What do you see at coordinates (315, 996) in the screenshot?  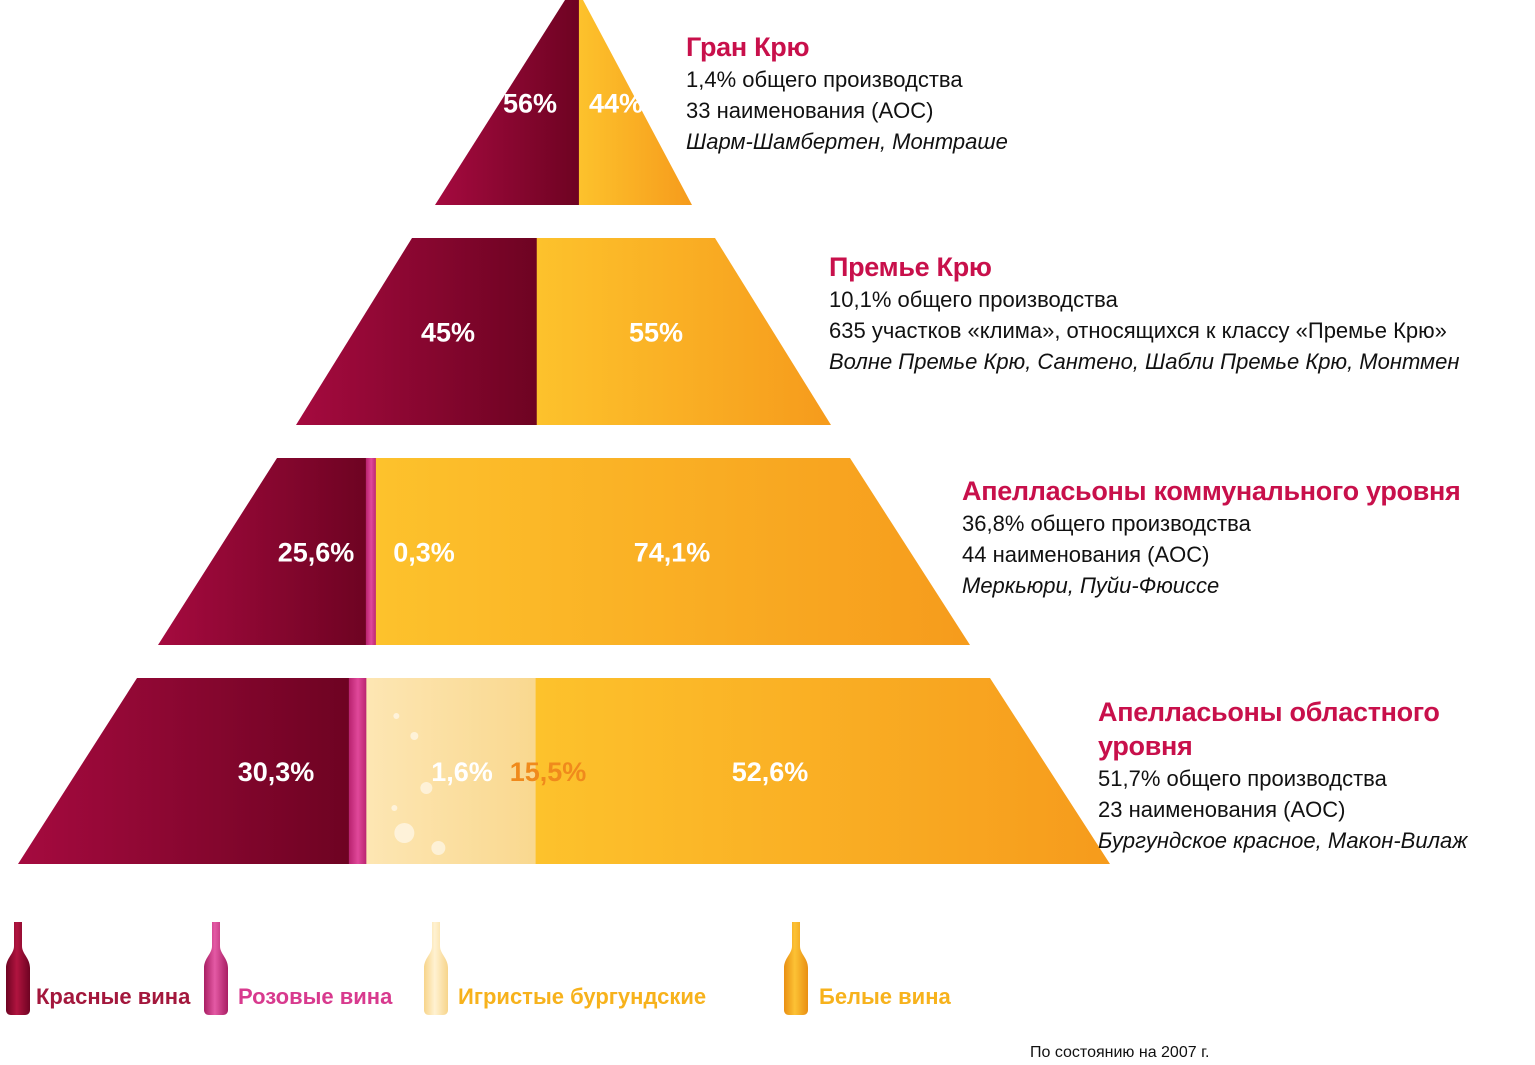 I see `legend-label: Розовые вина` at bounding box center [315, 996].